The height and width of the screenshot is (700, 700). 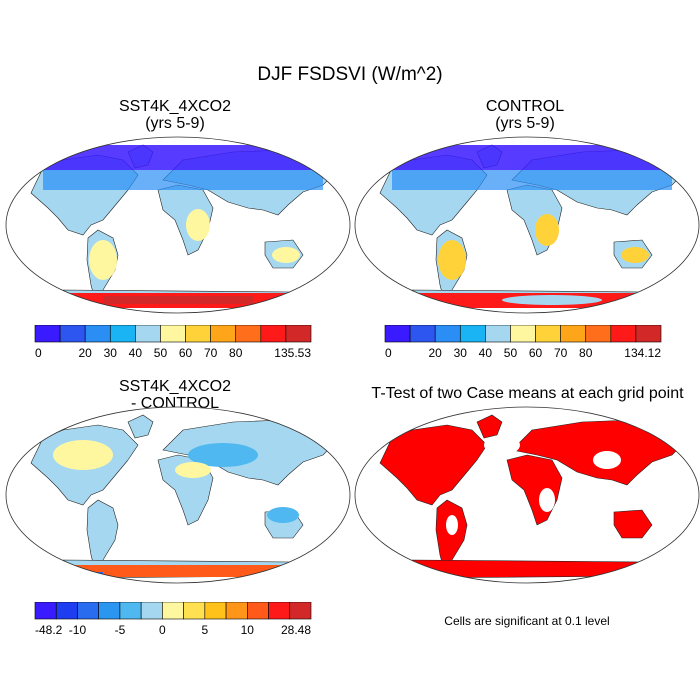 I want to click on panel-title-tr: CONTROL (yrs 5-9), so click(x=525, y=115).